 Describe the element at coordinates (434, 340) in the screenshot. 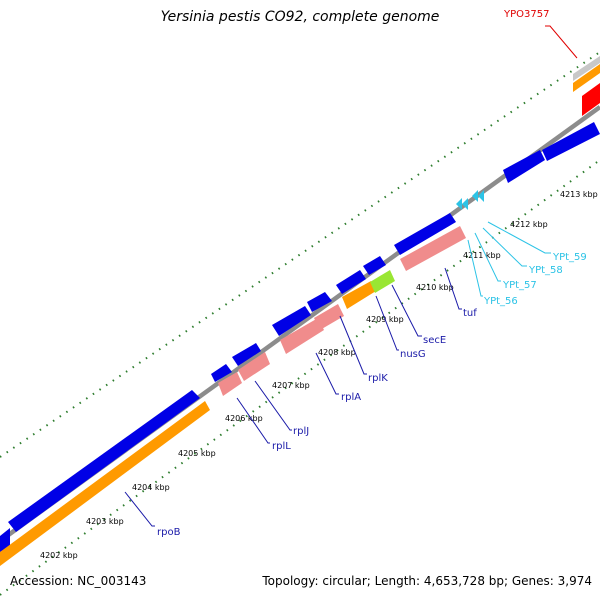

I see `gene-label-sece: secE` at that location.